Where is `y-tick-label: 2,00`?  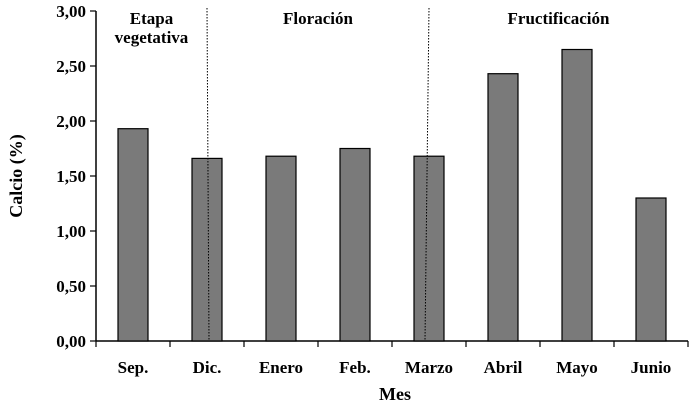 y-tick-label: 2,00 is located at coordinates (71, 121).